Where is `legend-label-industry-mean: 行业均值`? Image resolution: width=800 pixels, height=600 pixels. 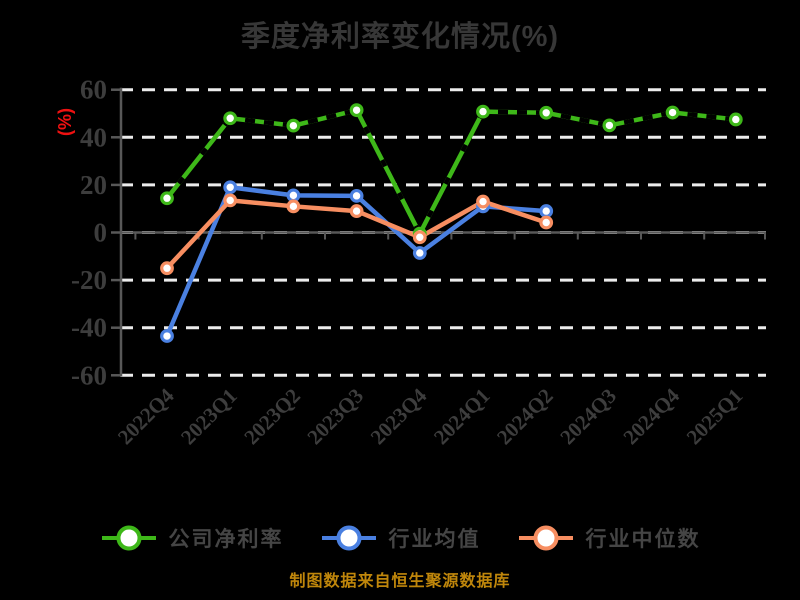 legend-label-industry-mean: 行业均值 is located at coordinates (434, 539).